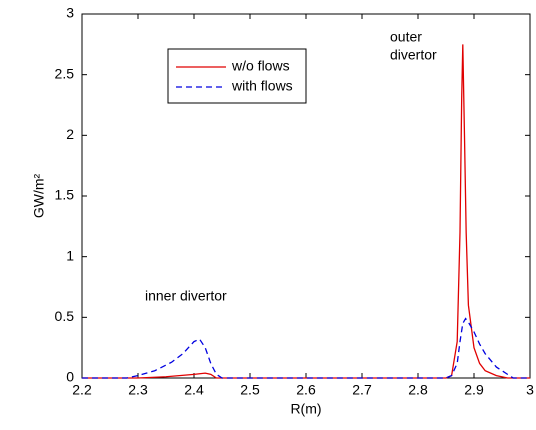  What do you see at coordinates (65, 316) in the screenshot?
I see `y-tick-label: 0.5` at bounding box center [65, 316].